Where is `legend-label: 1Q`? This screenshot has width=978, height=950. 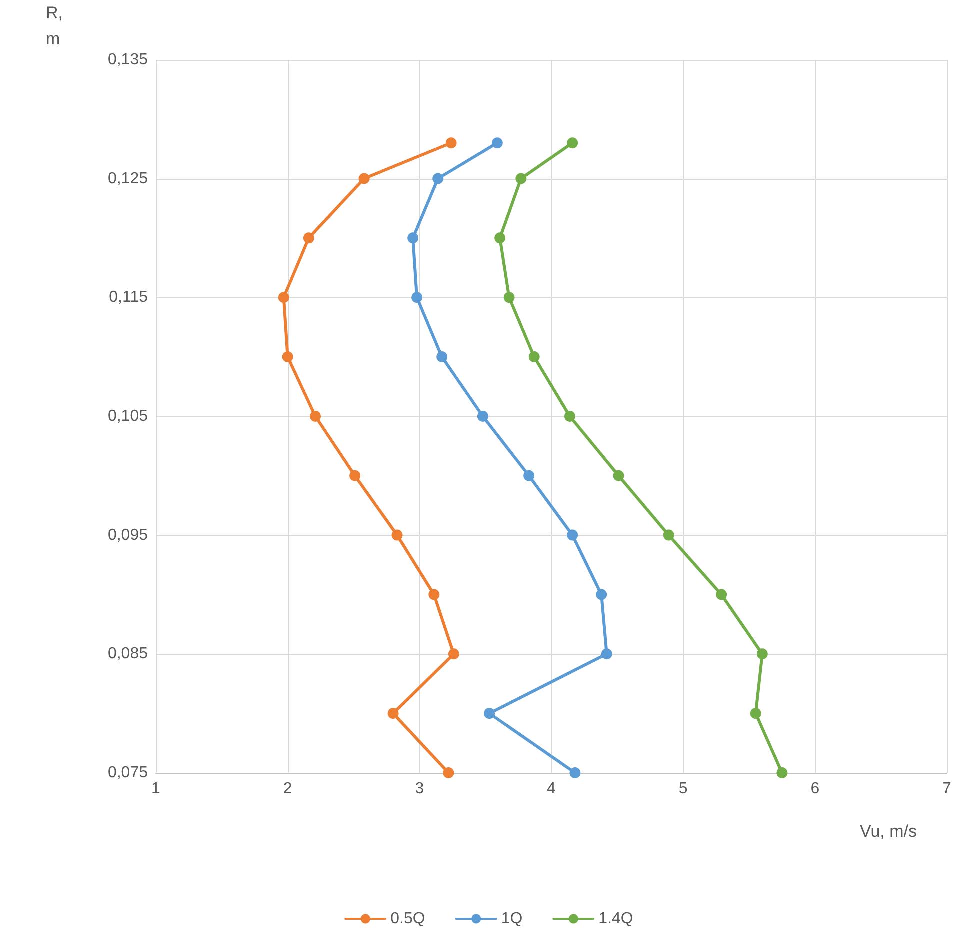
legend-label: 1Q is located at coordinates (512, 919).